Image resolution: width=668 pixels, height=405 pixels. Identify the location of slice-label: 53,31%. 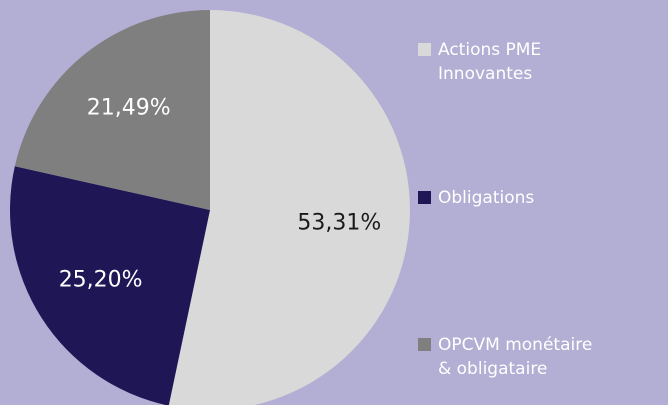
(339, 222).